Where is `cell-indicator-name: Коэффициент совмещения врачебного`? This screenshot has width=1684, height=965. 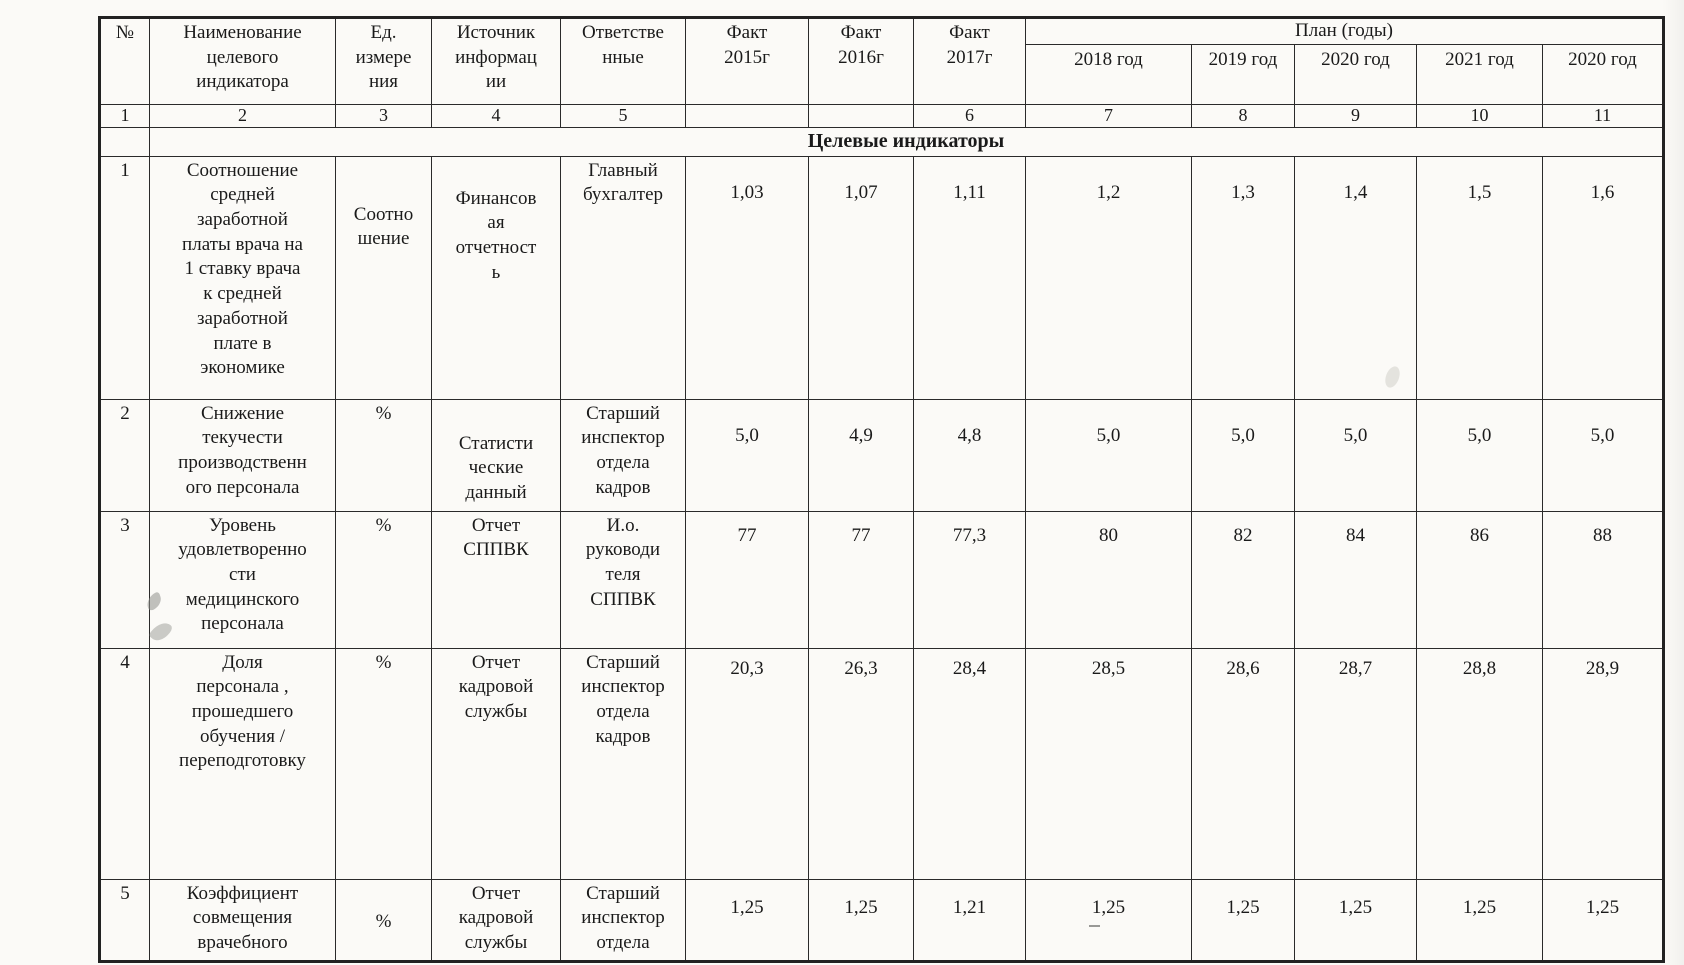 cell-indicator-name: Коэффициент совмещения врачебного is located at coordinates (242, 920).